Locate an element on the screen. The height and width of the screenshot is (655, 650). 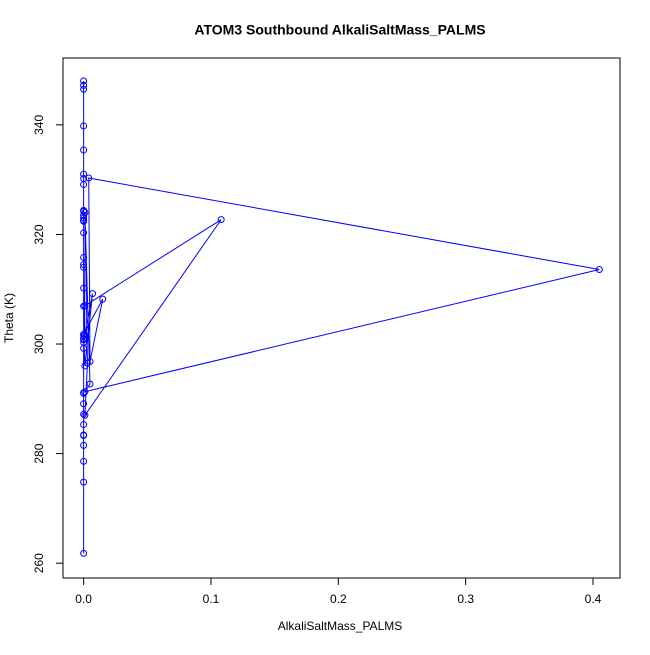
x-tick-label: 0.4 is located at coordinates (593, 599).